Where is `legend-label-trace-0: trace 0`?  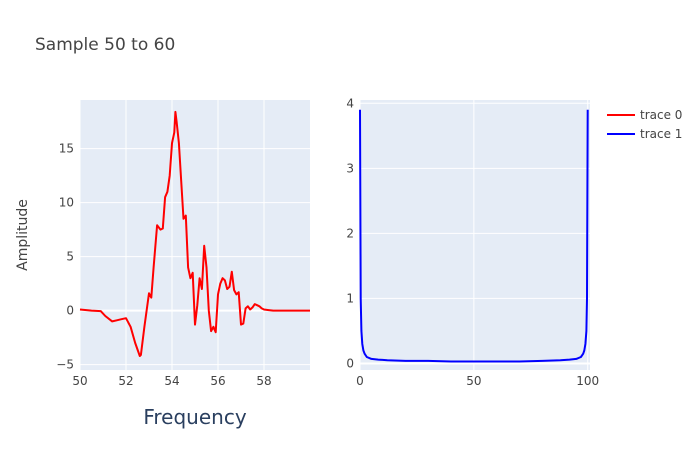 legend-label-trace-0: trace 0 is located at coordinates (661, 115).